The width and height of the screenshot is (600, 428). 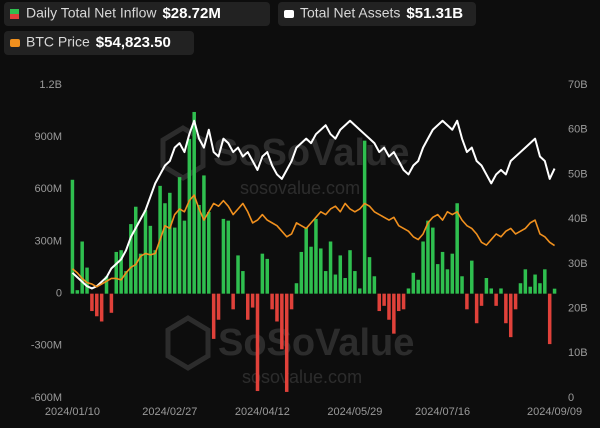 I want to click on y2-tick-label: 0, so click(x=571, y=398).